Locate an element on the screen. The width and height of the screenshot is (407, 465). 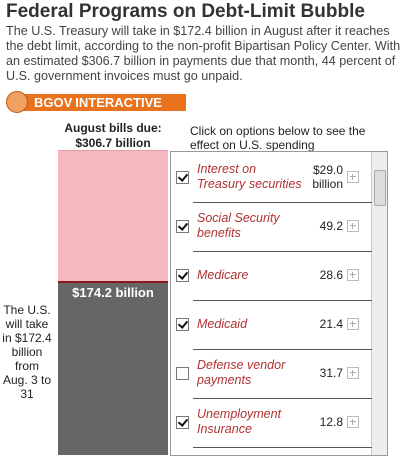
option-amount: 31.7 is located at coordinates (331, 373).